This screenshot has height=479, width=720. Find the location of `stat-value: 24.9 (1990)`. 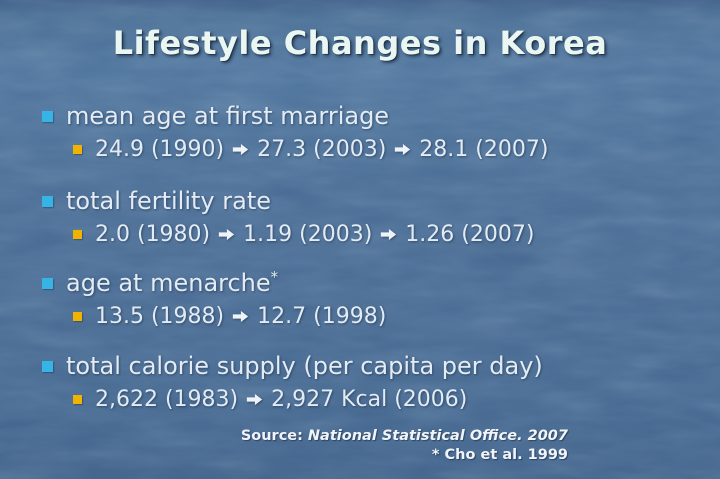

stat-value: 24.9 (1990) is located at coordinates (160, 149).